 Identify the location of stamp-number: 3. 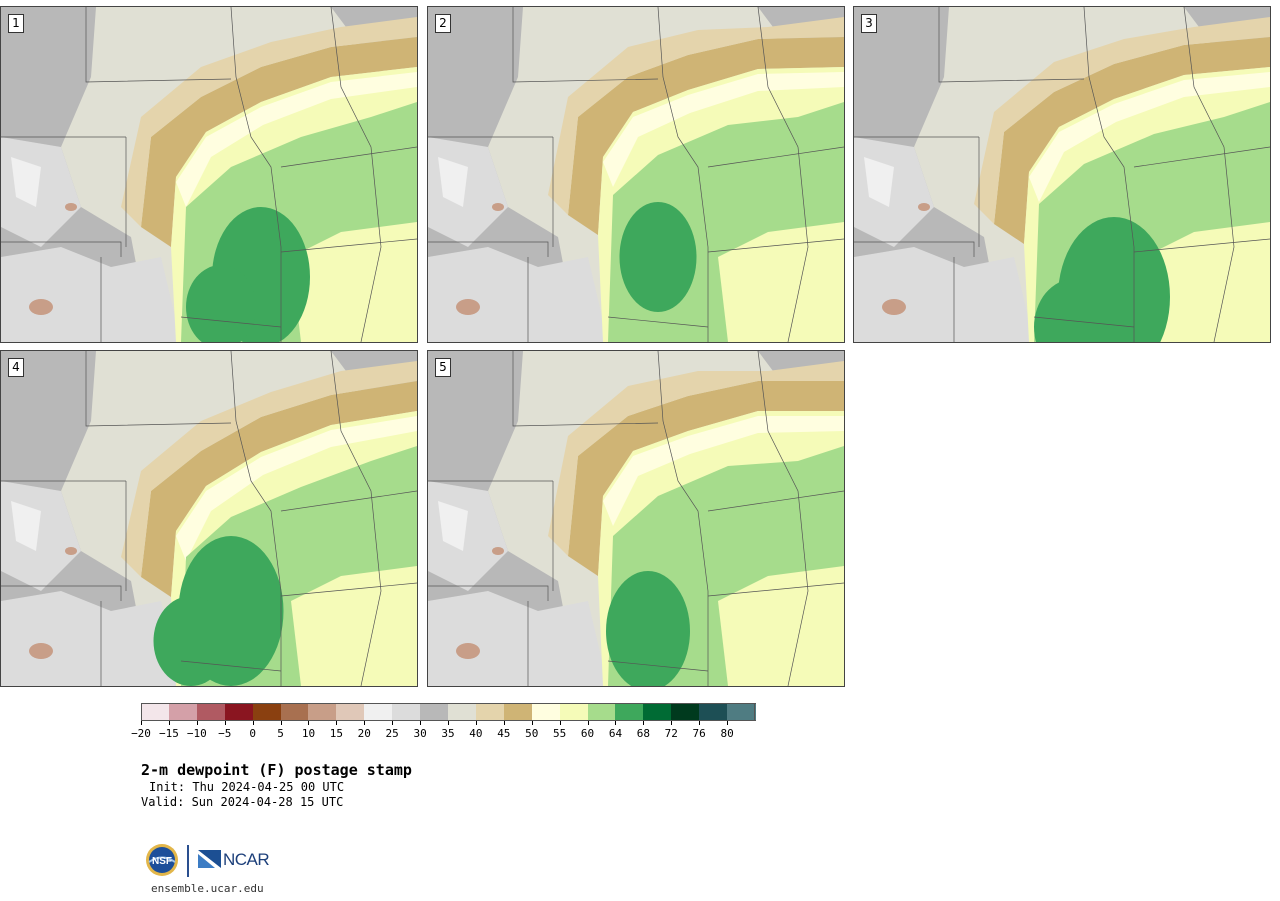
(869, 23).